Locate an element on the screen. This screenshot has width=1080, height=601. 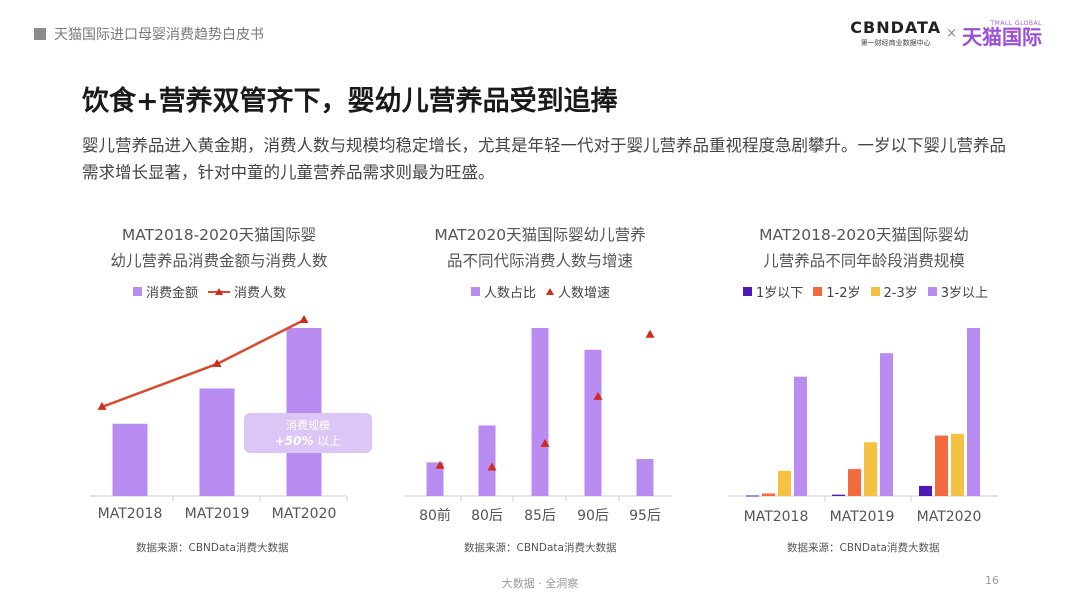
chart1-annotation-line2: +50% 以上 is located at coordinates (308, 441).